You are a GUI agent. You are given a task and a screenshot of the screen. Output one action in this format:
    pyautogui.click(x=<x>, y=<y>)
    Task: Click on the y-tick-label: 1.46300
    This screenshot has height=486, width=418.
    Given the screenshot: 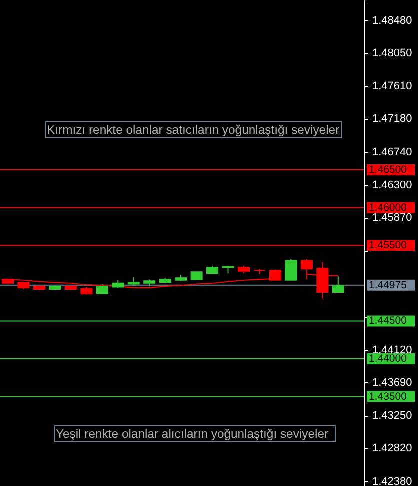 What is the action you would take?
    pyautogui.click(x=392, y=186)
    